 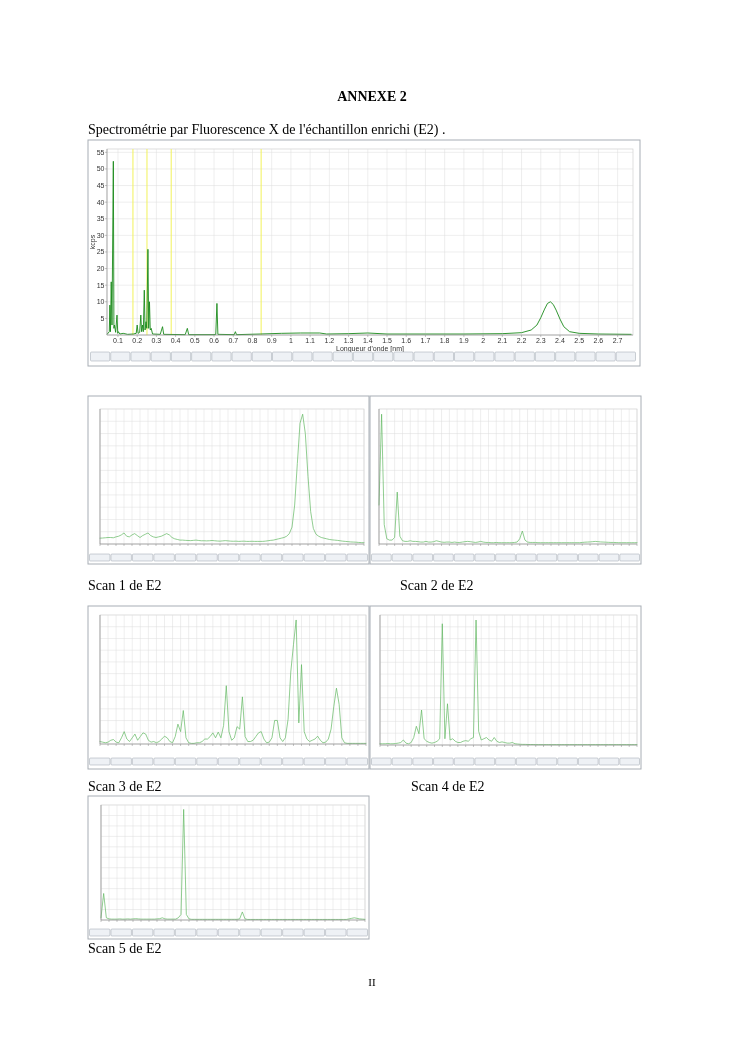 I want to click on text: Scan 2 de E2, so click(x=437, y=585).